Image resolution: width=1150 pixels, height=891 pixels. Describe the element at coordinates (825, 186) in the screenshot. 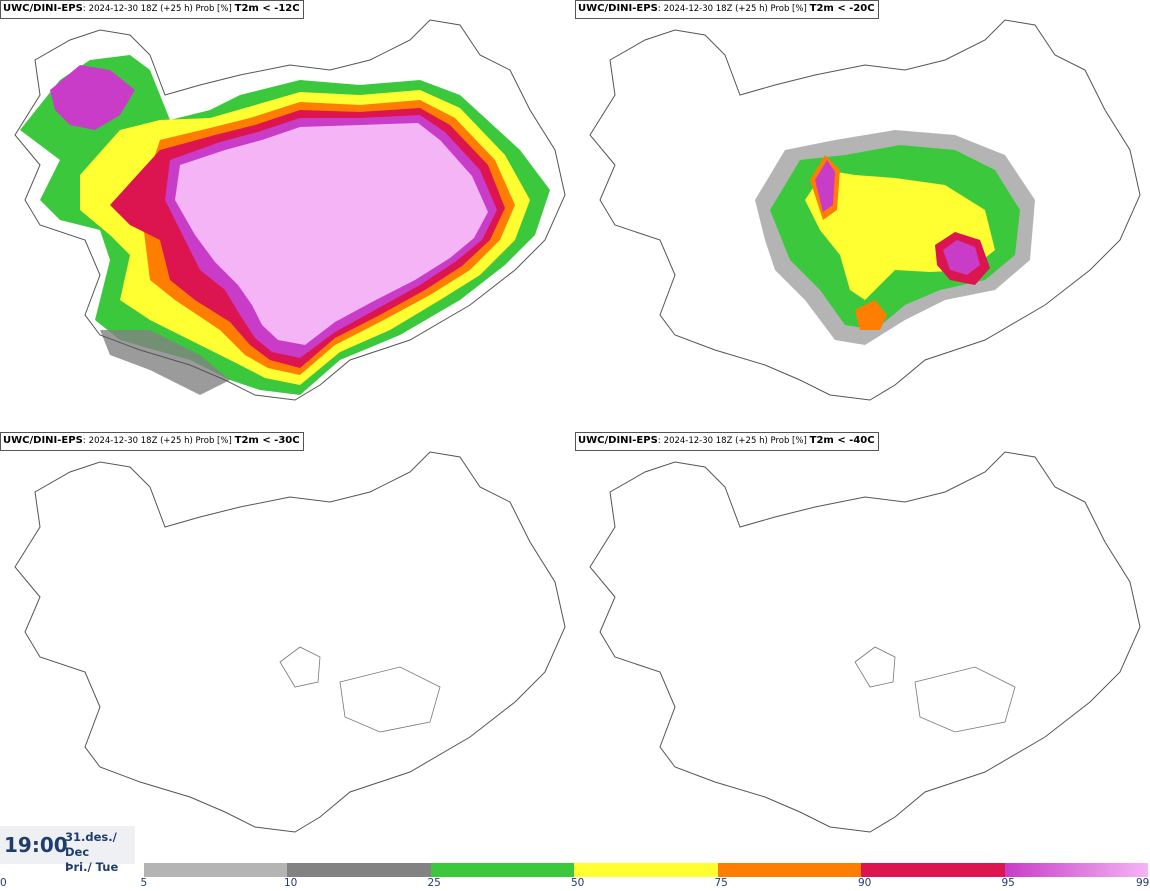

I see `prob-area-magenta-core1` at that location.